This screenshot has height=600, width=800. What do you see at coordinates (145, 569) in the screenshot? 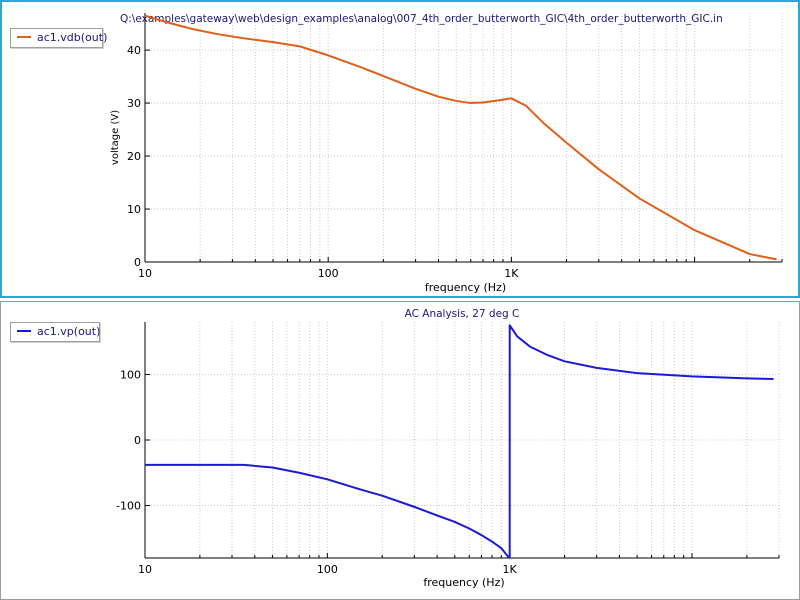
I see `phase-x-tick-label: 10` at bounding box center [145, 569].